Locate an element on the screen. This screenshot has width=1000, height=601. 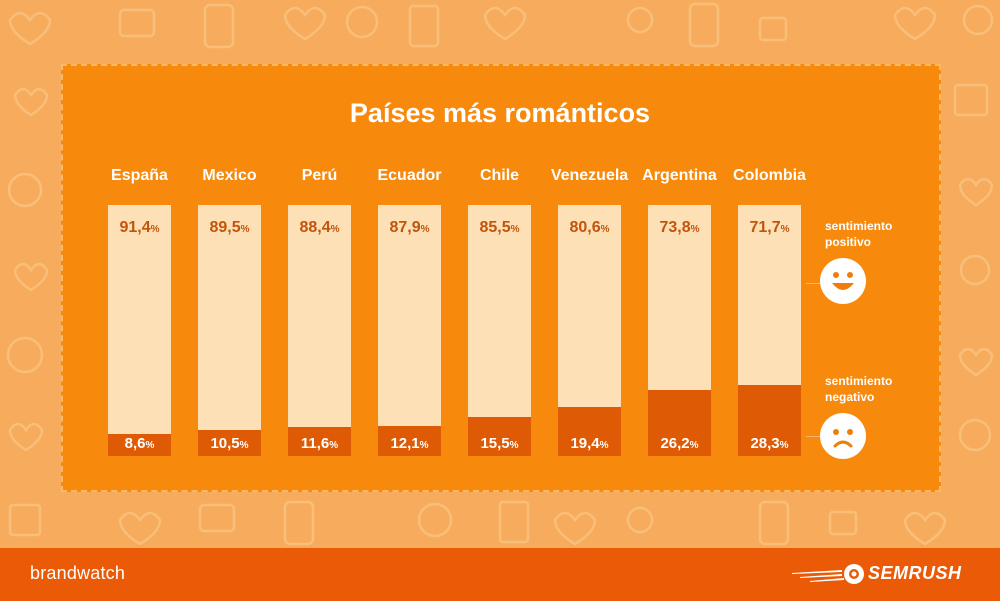
value-label-positive: 71,7% is located at coordinates (769, 227).